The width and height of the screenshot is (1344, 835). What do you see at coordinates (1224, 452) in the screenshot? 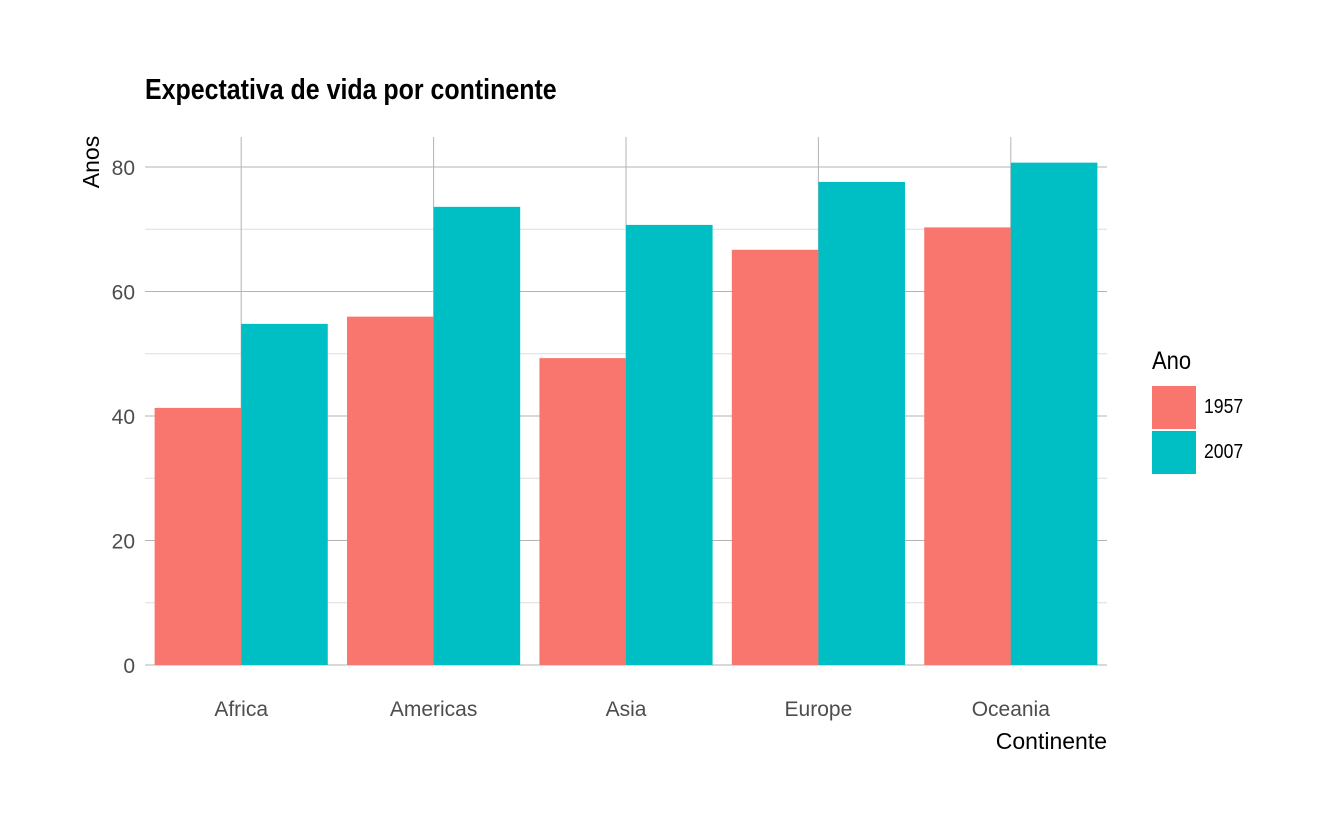
I see `legend-label-2007: 2007` at bounding box center [1224, 452].